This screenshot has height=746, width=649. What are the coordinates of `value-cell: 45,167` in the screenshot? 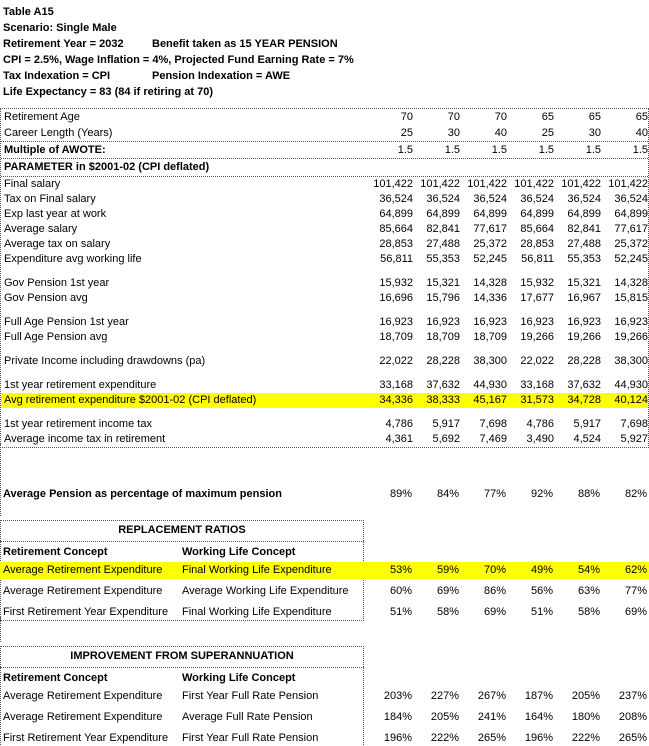 It's located at (490, 400).